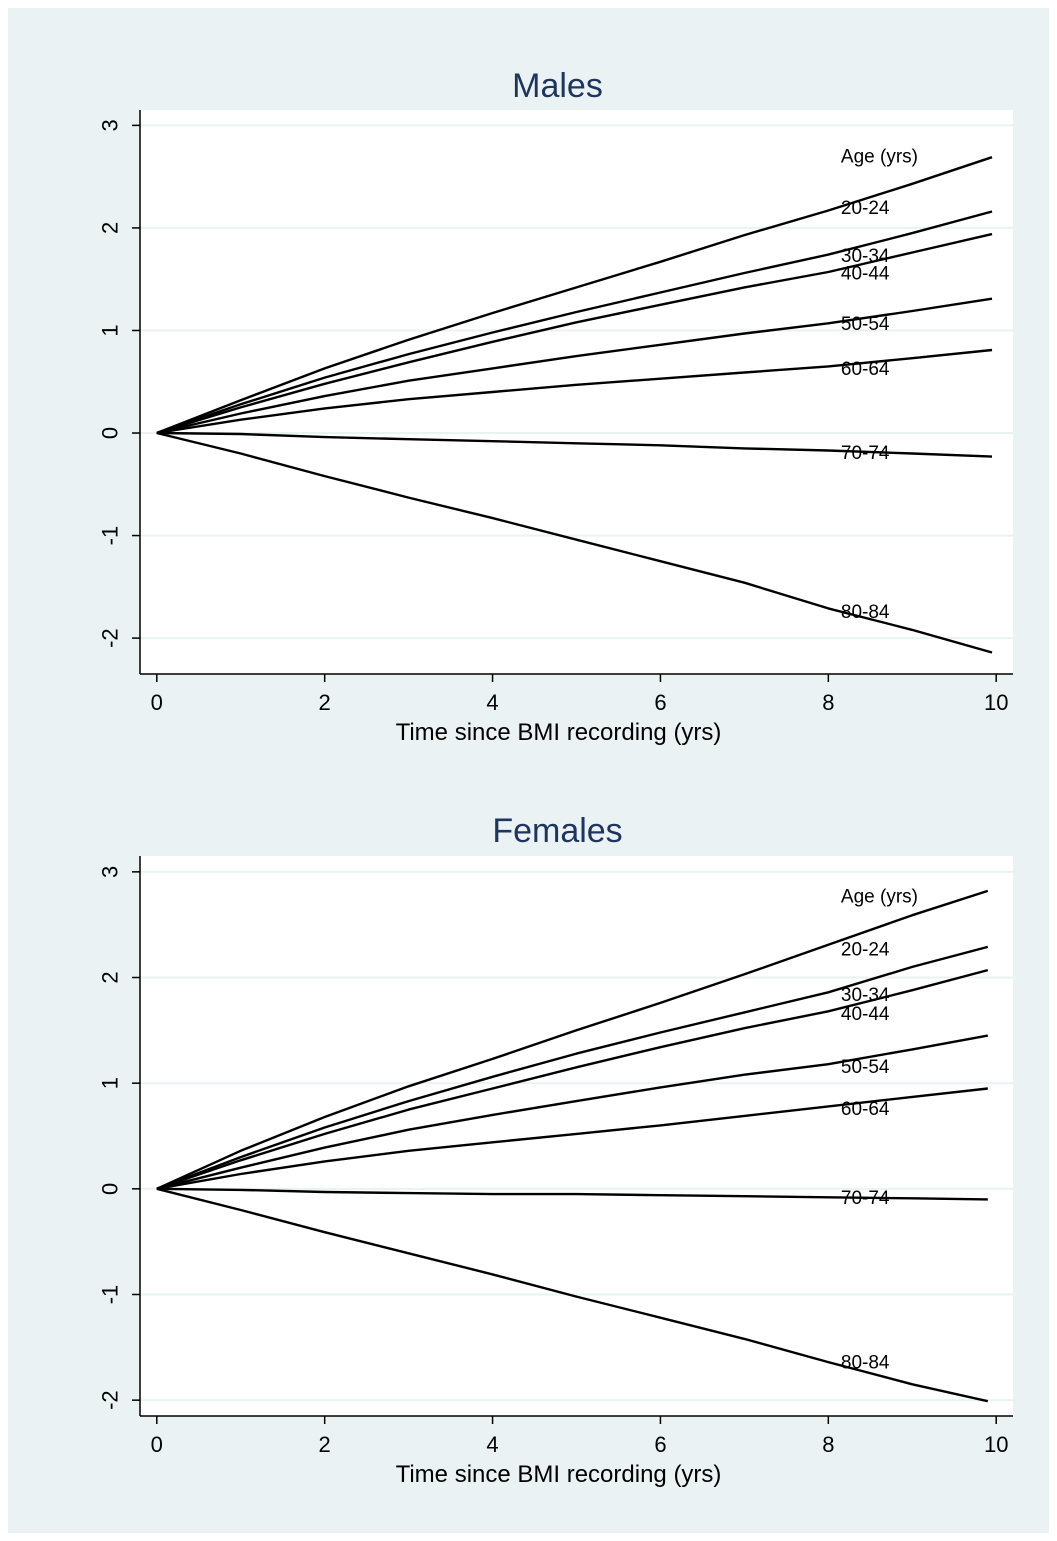  What do you see at coordinates (557, 86) in the screenshot?
I see `chart-title: Males` at bounding box center [557, 86].